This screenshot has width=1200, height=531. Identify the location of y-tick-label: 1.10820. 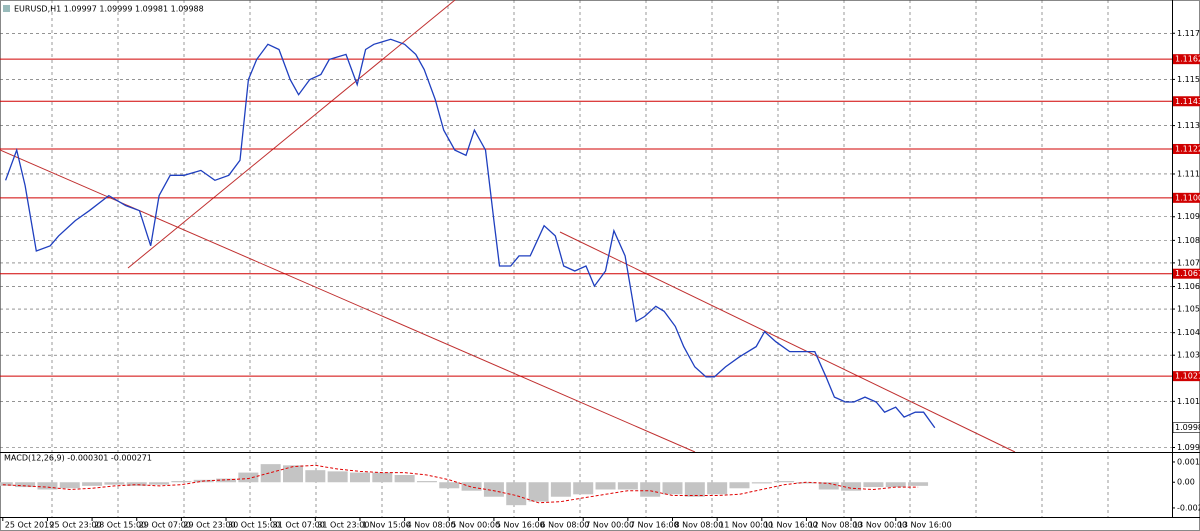
(1188, 240).